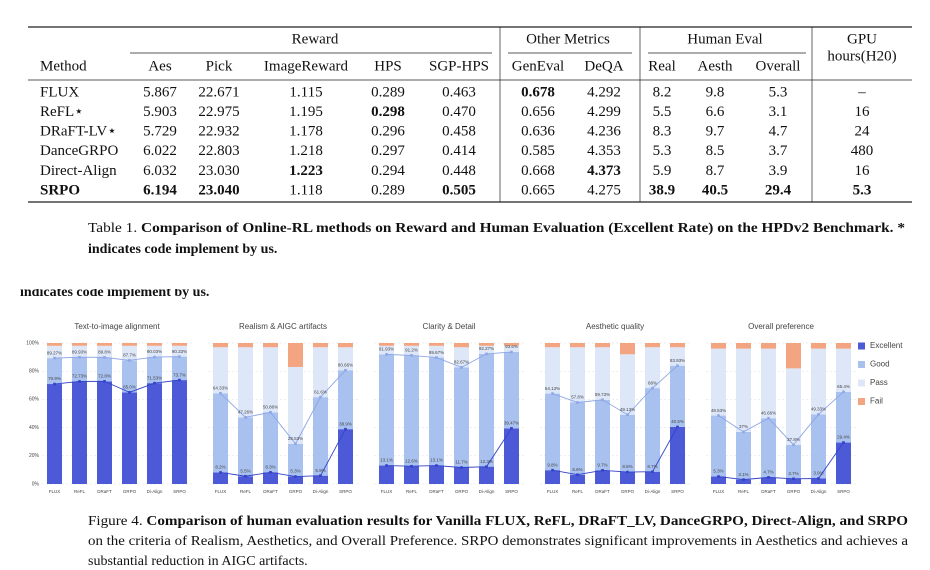  Describe the element at coordinates (862, 190) in the screenshot. I see `table-cell: 5.3` at that location.